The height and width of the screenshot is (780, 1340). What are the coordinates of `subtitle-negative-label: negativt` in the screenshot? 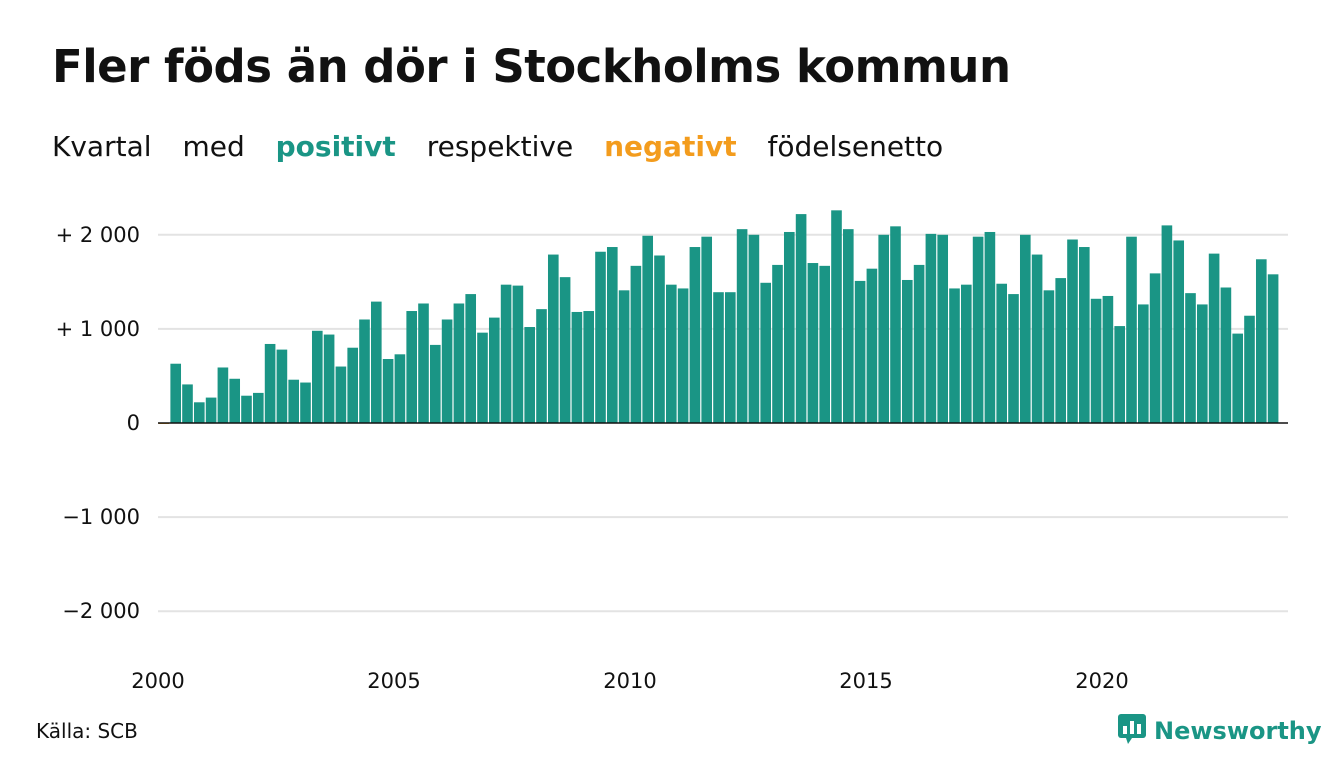 It's located at (670, 146).